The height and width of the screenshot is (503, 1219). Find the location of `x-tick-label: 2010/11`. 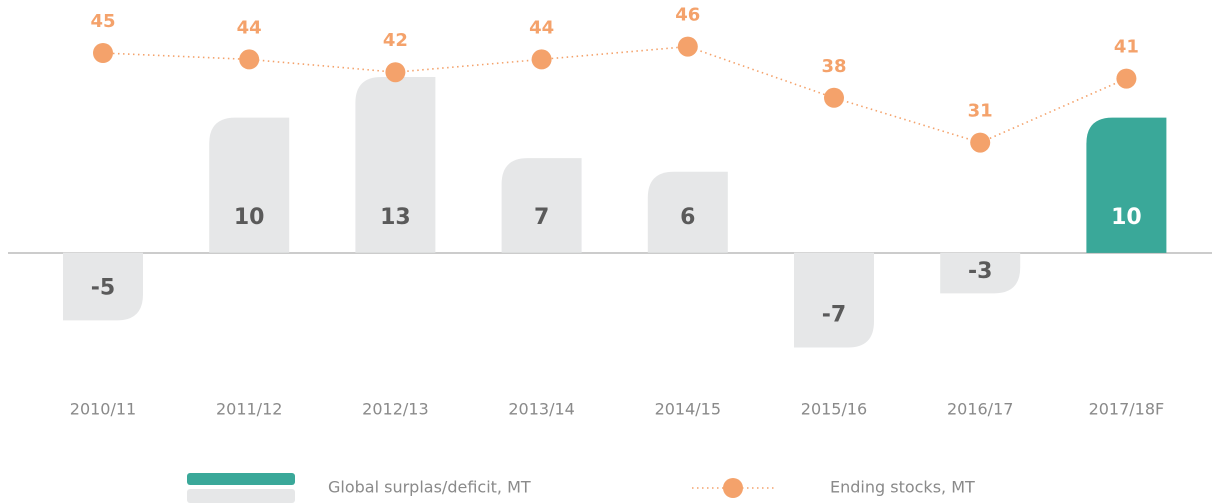

x-tick-label: 2010/11 is located at coordinates (103, 409).